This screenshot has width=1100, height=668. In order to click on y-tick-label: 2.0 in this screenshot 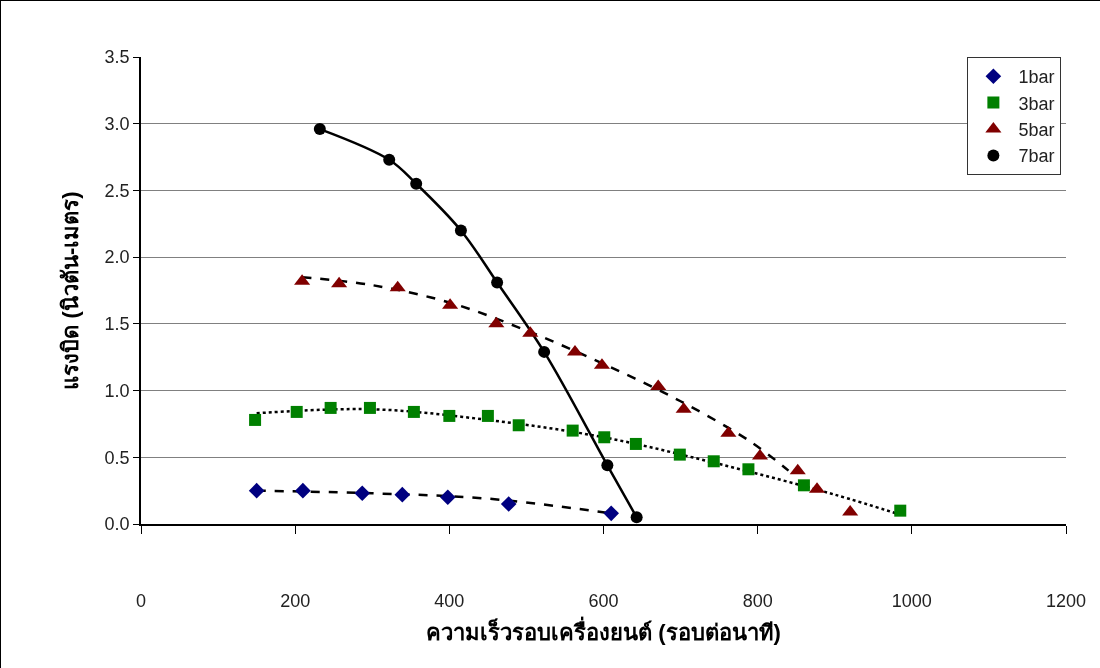, I will do `click(117, 257)`.